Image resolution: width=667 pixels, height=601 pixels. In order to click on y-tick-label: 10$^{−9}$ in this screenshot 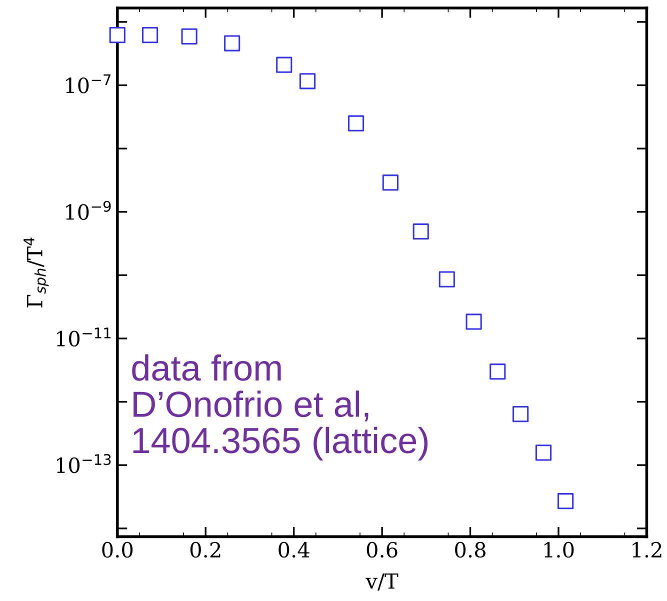, I will do `click(88, 210)`.